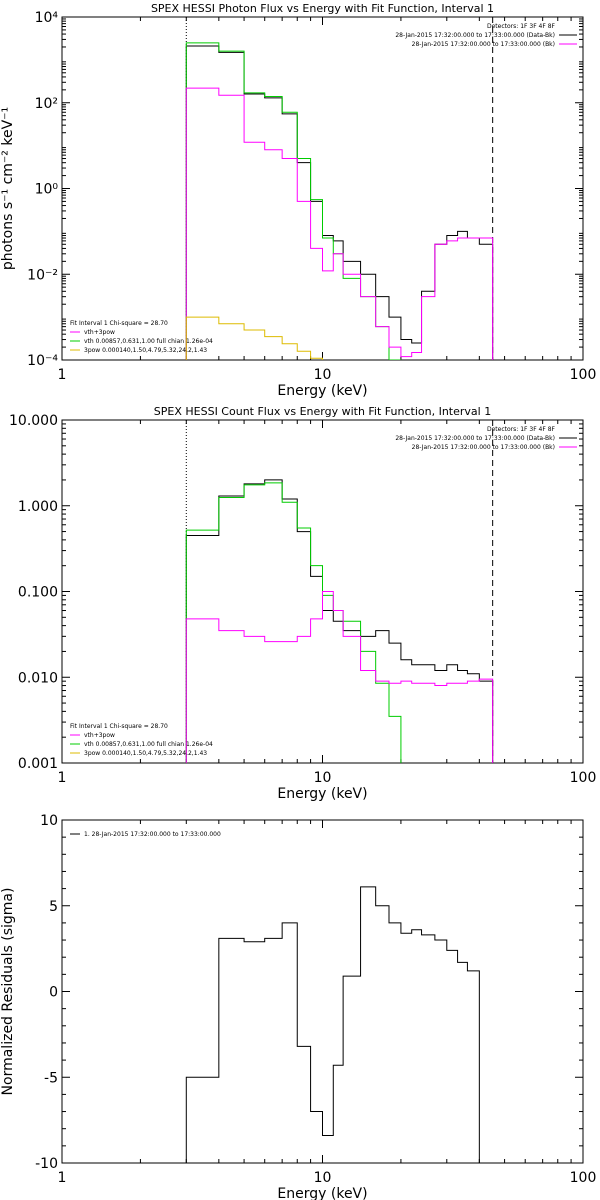  Describe the element at coordinates (46, 104) in the screenshot. I see `y-tick-label: 10²` at that location.